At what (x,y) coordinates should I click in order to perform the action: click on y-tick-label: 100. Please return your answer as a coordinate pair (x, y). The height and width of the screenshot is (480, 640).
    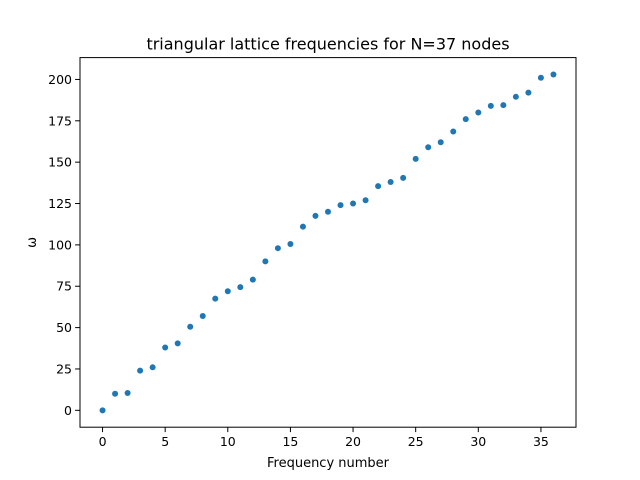
    Looking at the image, I should click on (60, 244).